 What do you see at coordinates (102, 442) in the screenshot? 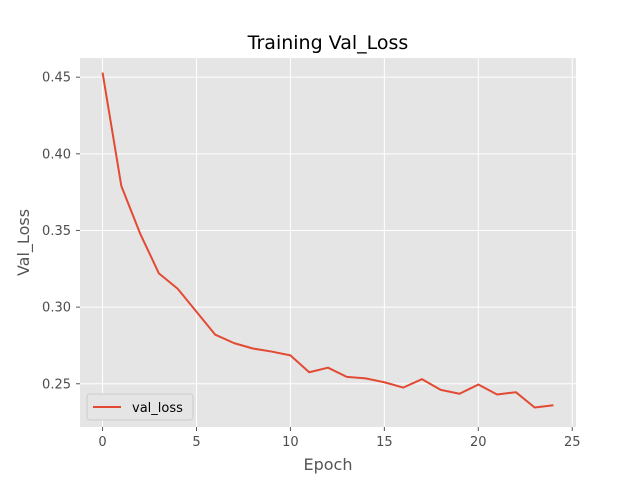
I see `x-tick-label: 0` at bounding box center [102, 442].